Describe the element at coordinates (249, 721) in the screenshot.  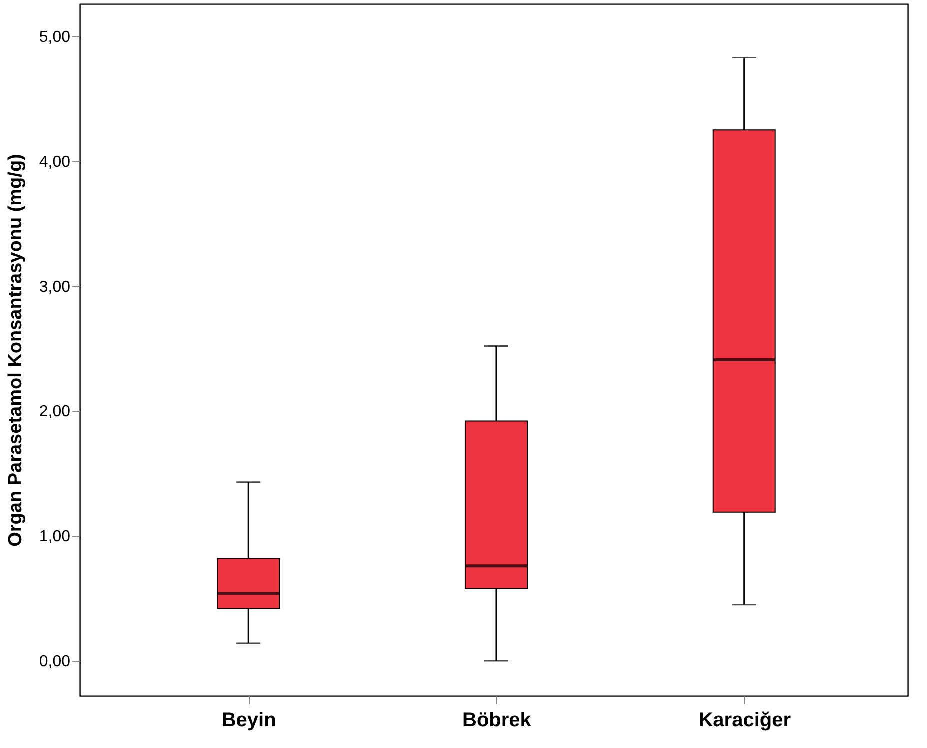
I see `x-tick-label: Beyin` at that location.